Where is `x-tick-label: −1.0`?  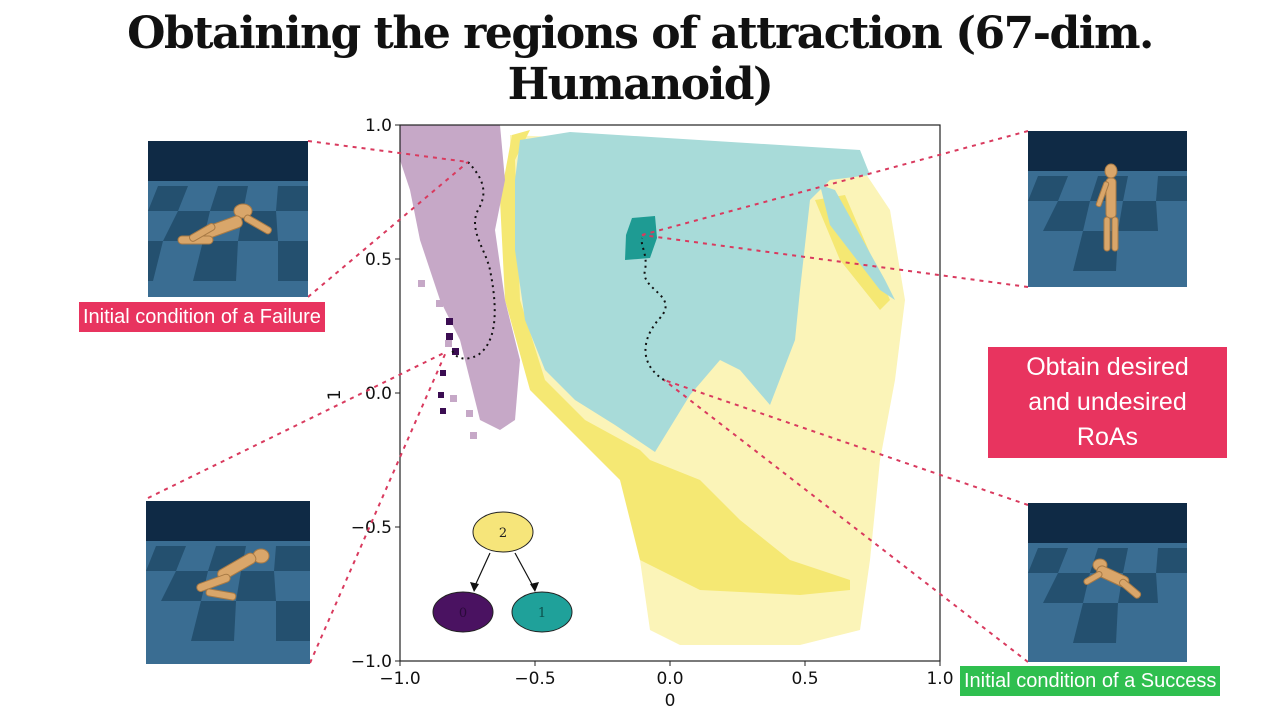
x-tick-label: −1.0 is located at coordinates (399, 679).